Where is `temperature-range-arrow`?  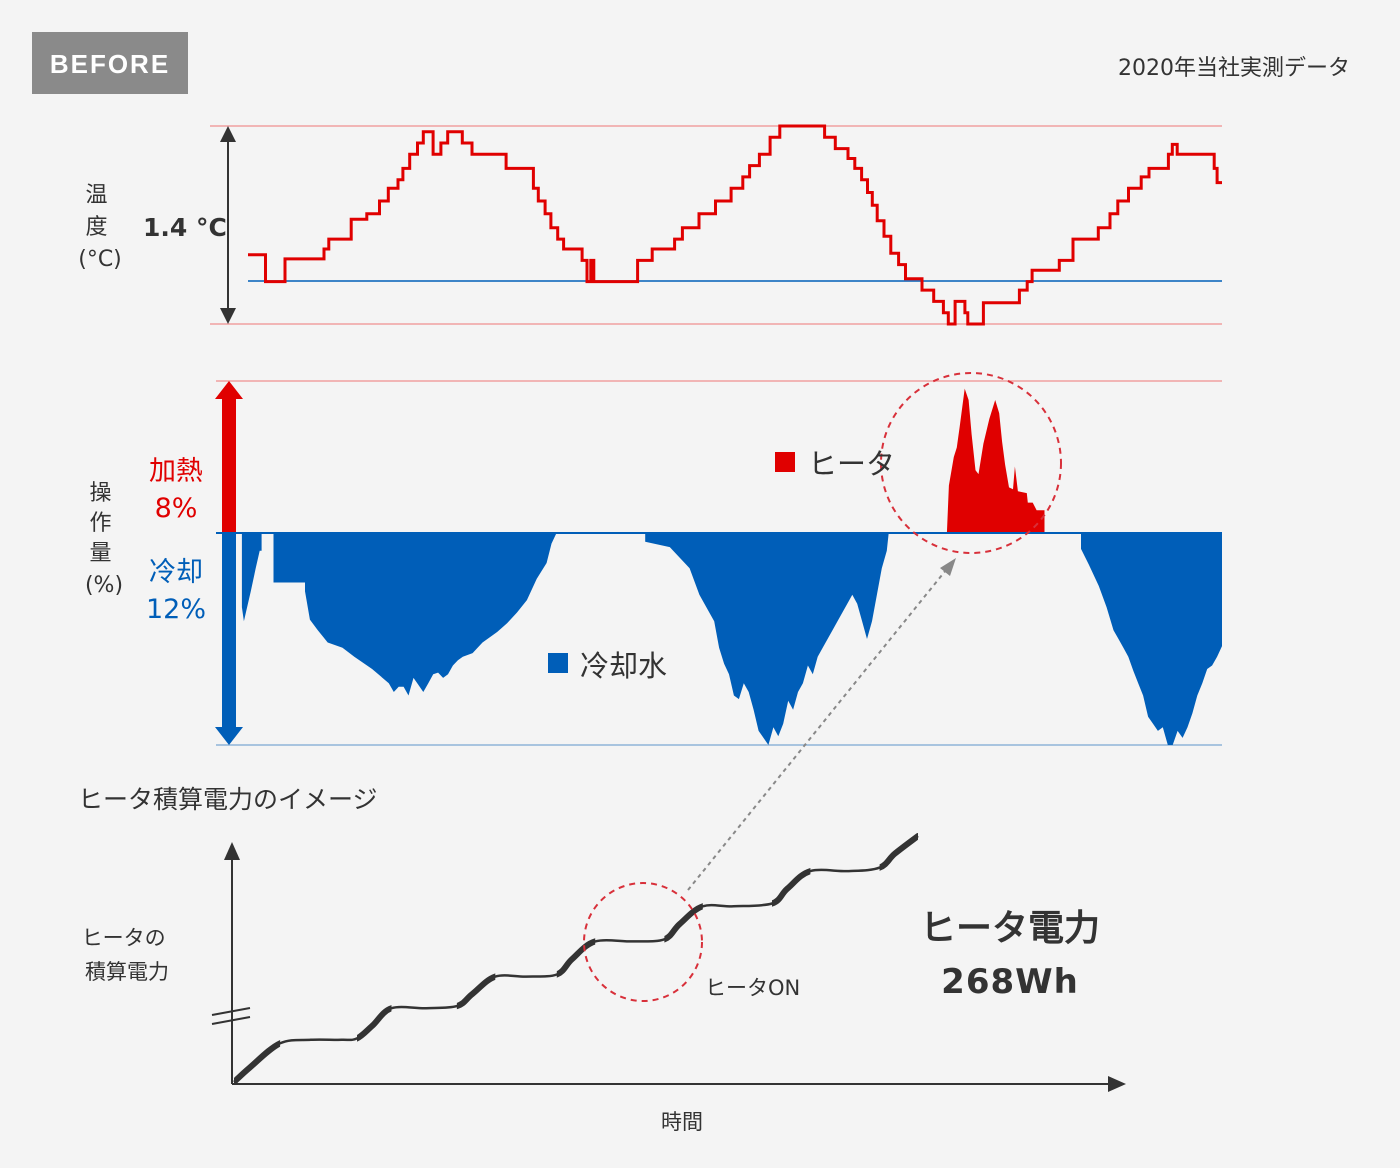
temperature-range-arrow is located at coordinates (228, 225).